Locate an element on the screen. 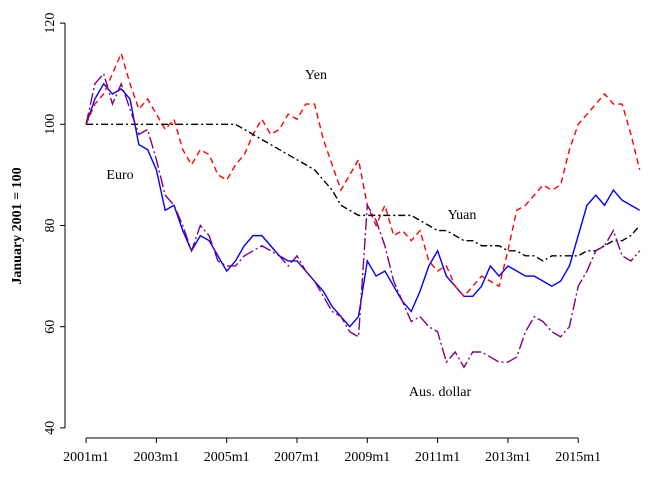 The height and width of the screenshot is (480, 649). y-tick-label: 80 is located at coordinates (50, 226).